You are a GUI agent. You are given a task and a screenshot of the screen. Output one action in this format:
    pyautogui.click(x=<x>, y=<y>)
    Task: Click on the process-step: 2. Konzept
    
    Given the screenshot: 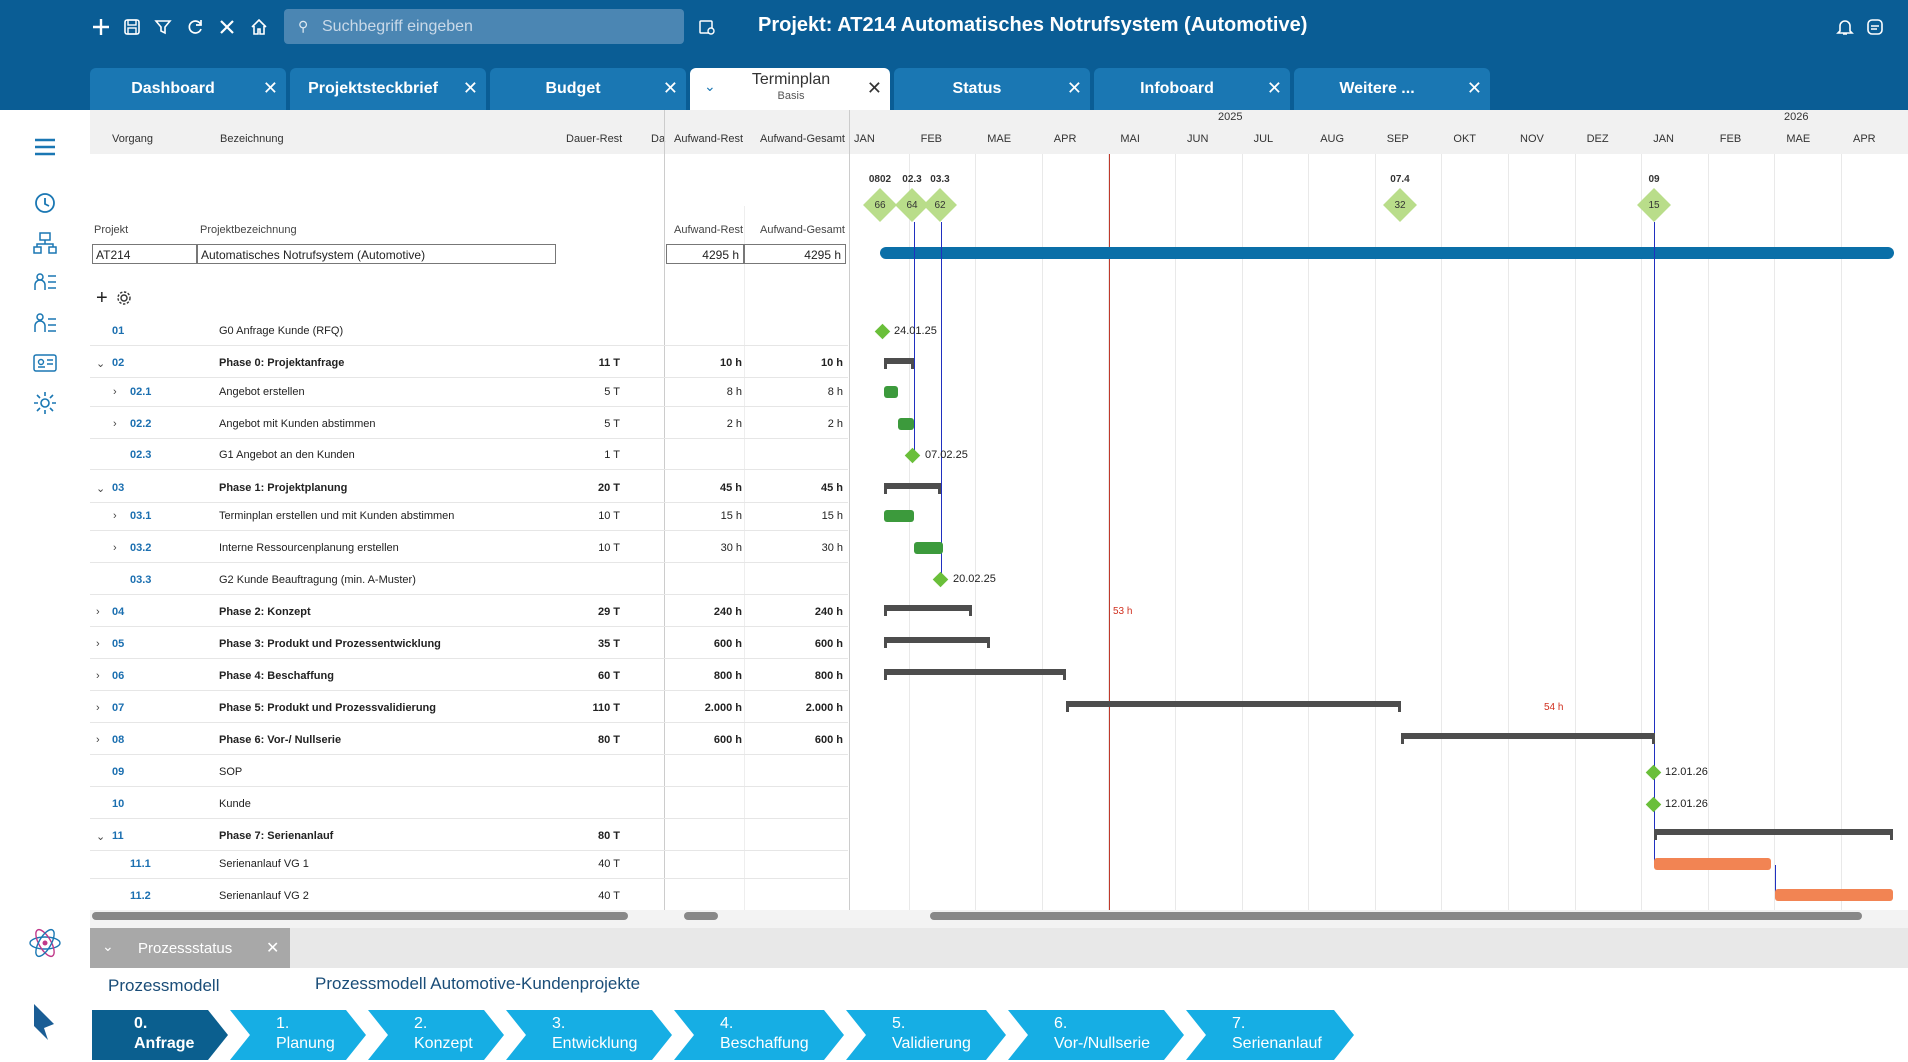 What is the action you would take?
    pyautogui.click(x=436, y=1035)
    